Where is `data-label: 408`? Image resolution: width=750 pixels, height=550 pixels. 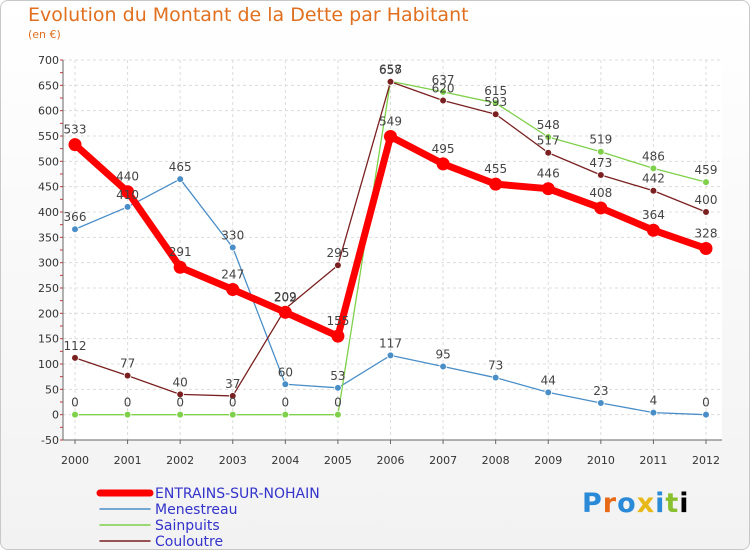
data-label: 408 is located at coordinates (600, 193).